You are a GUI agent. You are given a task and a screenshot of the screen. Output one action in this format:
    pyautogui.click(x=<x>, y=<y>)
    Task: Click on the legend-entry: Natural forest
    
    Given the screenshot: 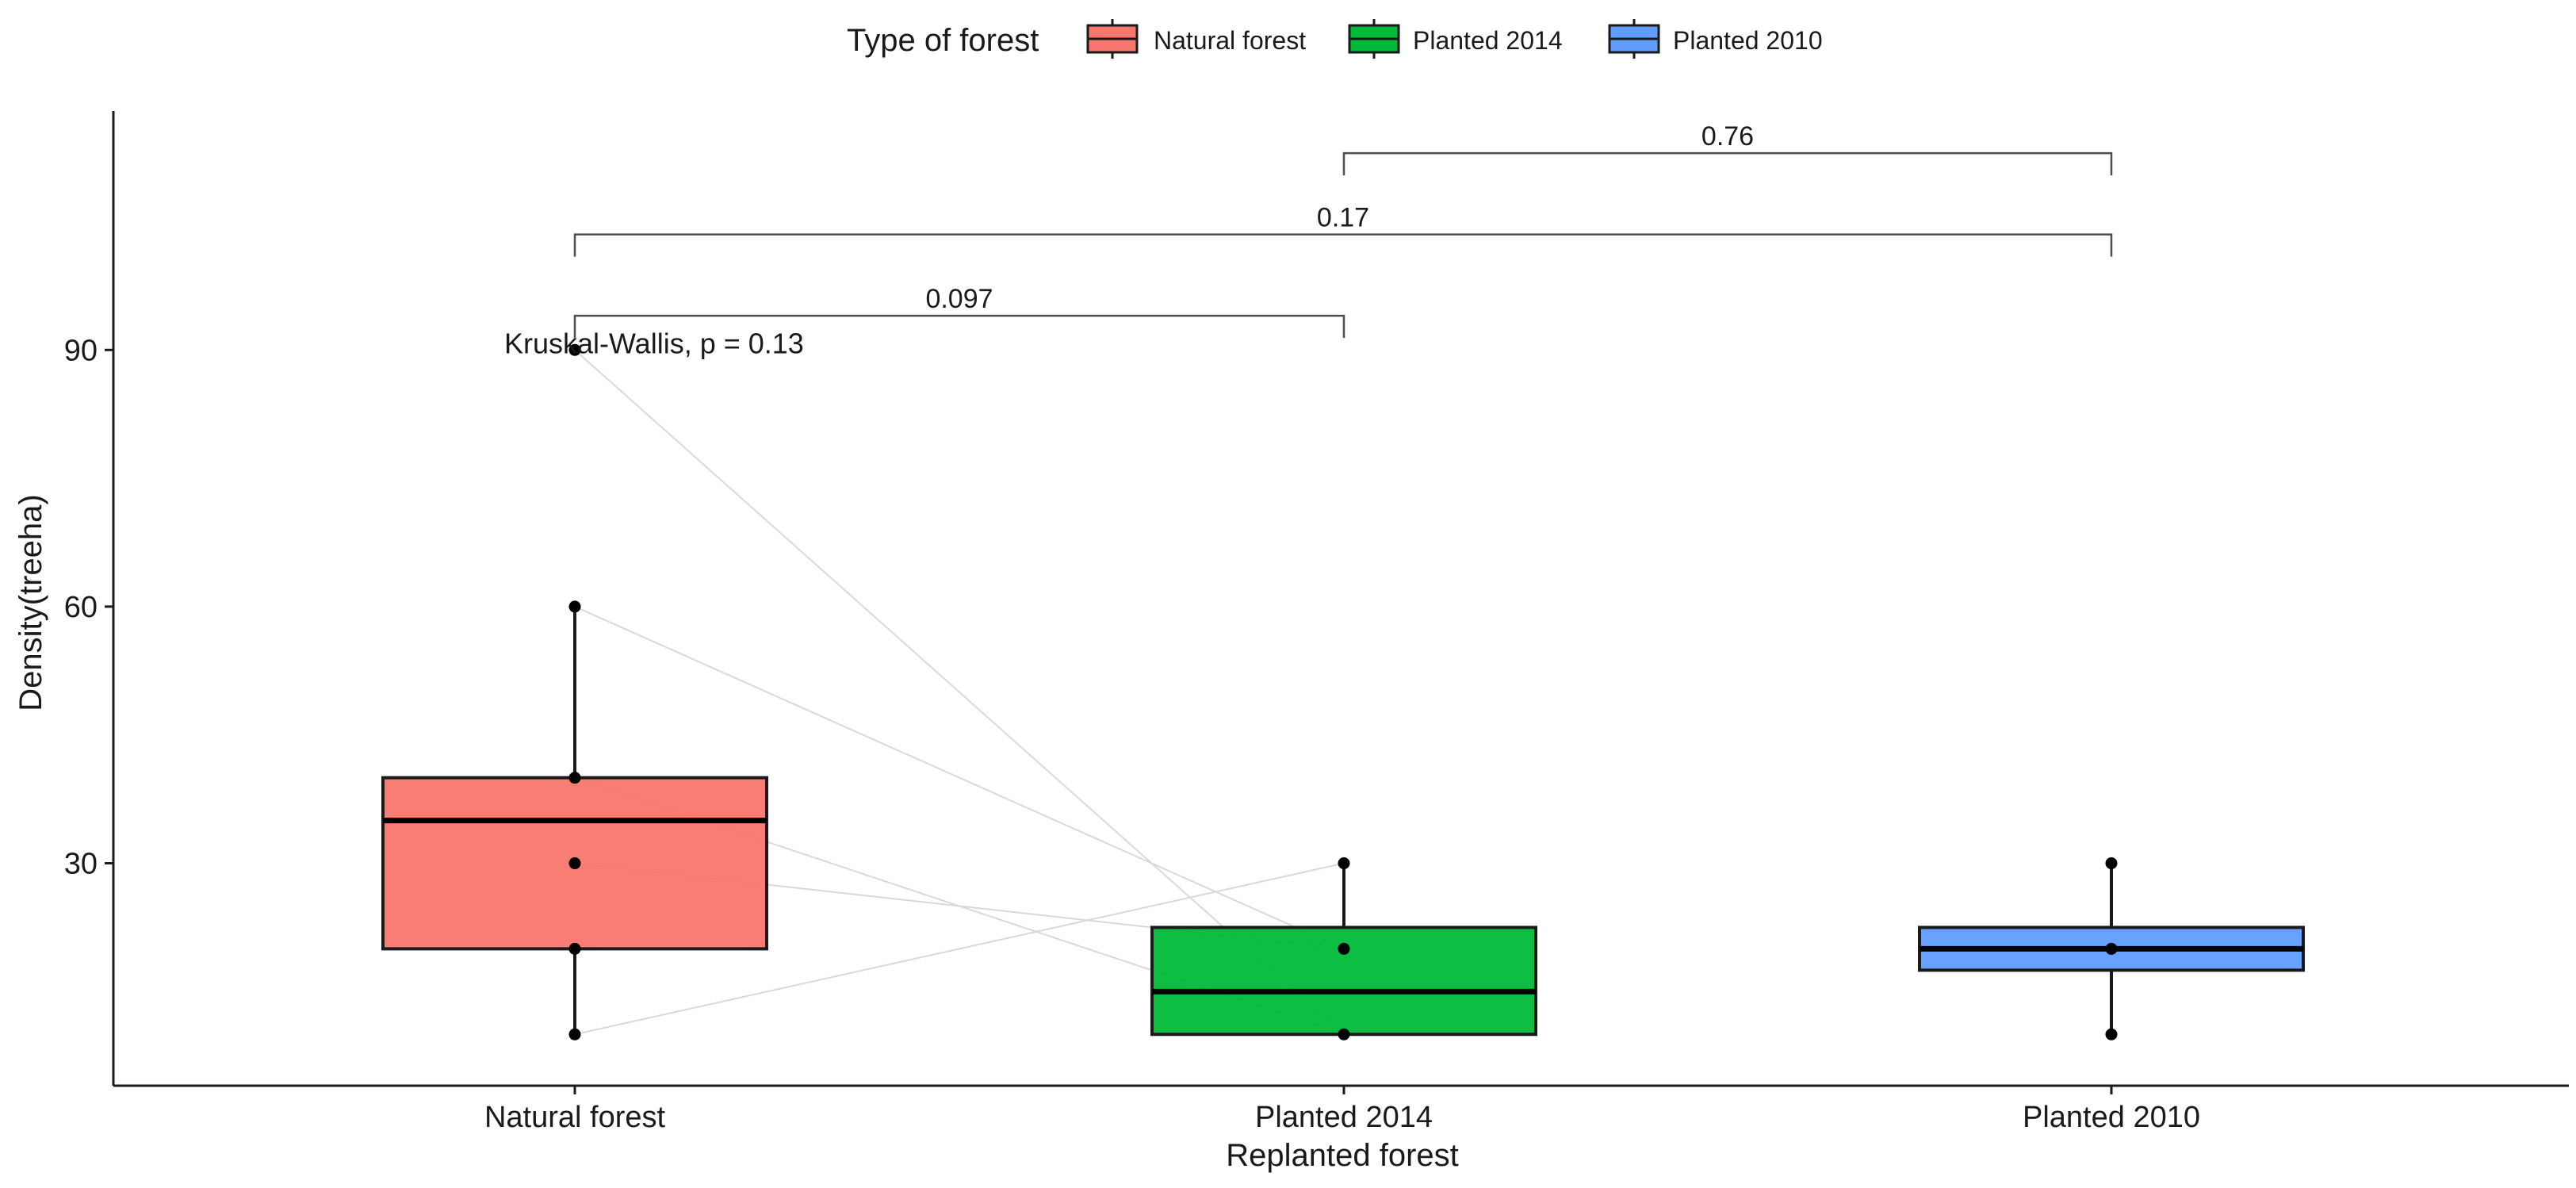 What is the action you would take?
    pyautogui.click(x=1196, y=39)
    